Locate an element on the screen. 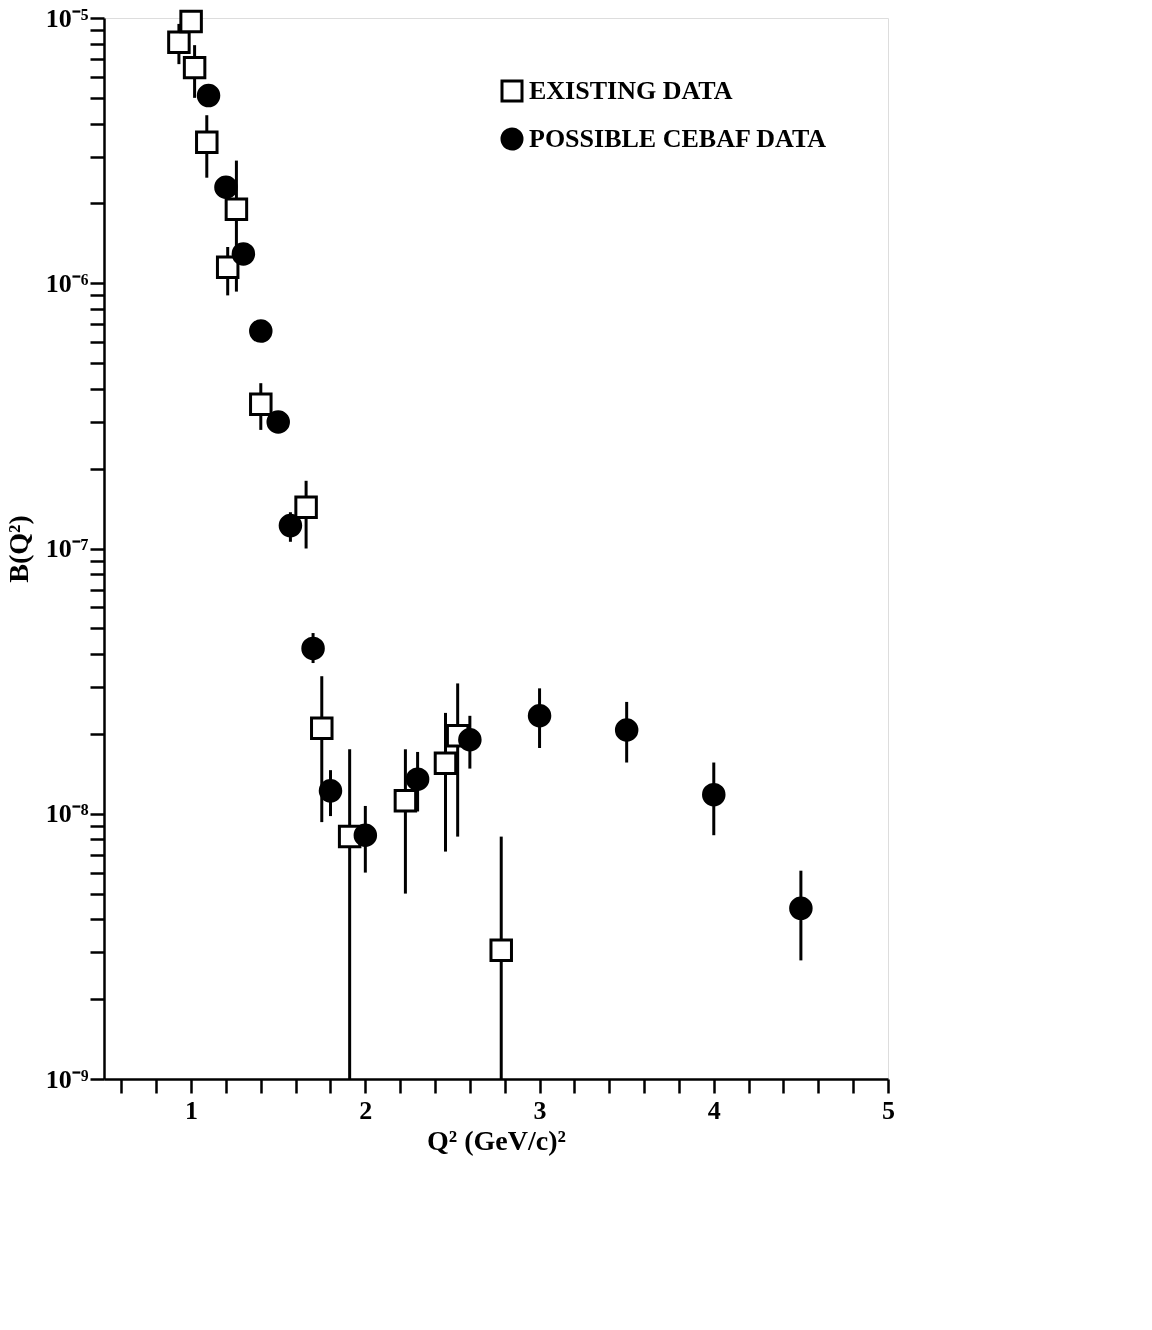 The image size is (1152, 1330). x-tick-label: 1 is located at coordinates (192, 1110).